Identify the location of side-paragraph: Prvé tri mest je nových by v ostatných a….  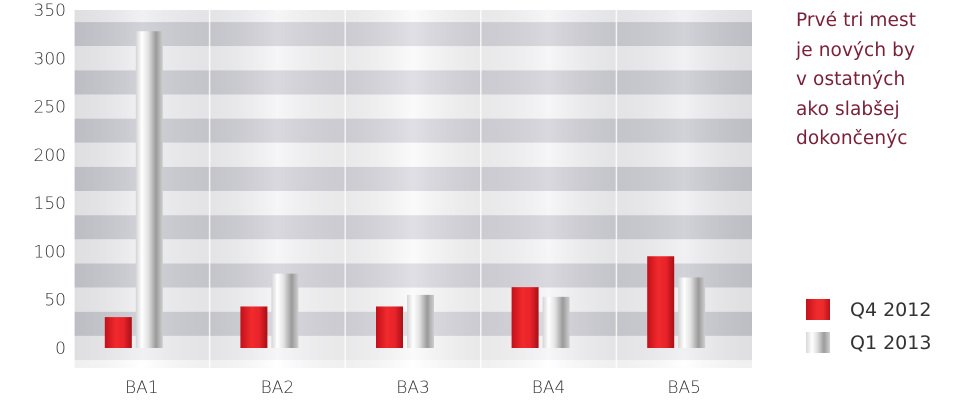
(877, 80).